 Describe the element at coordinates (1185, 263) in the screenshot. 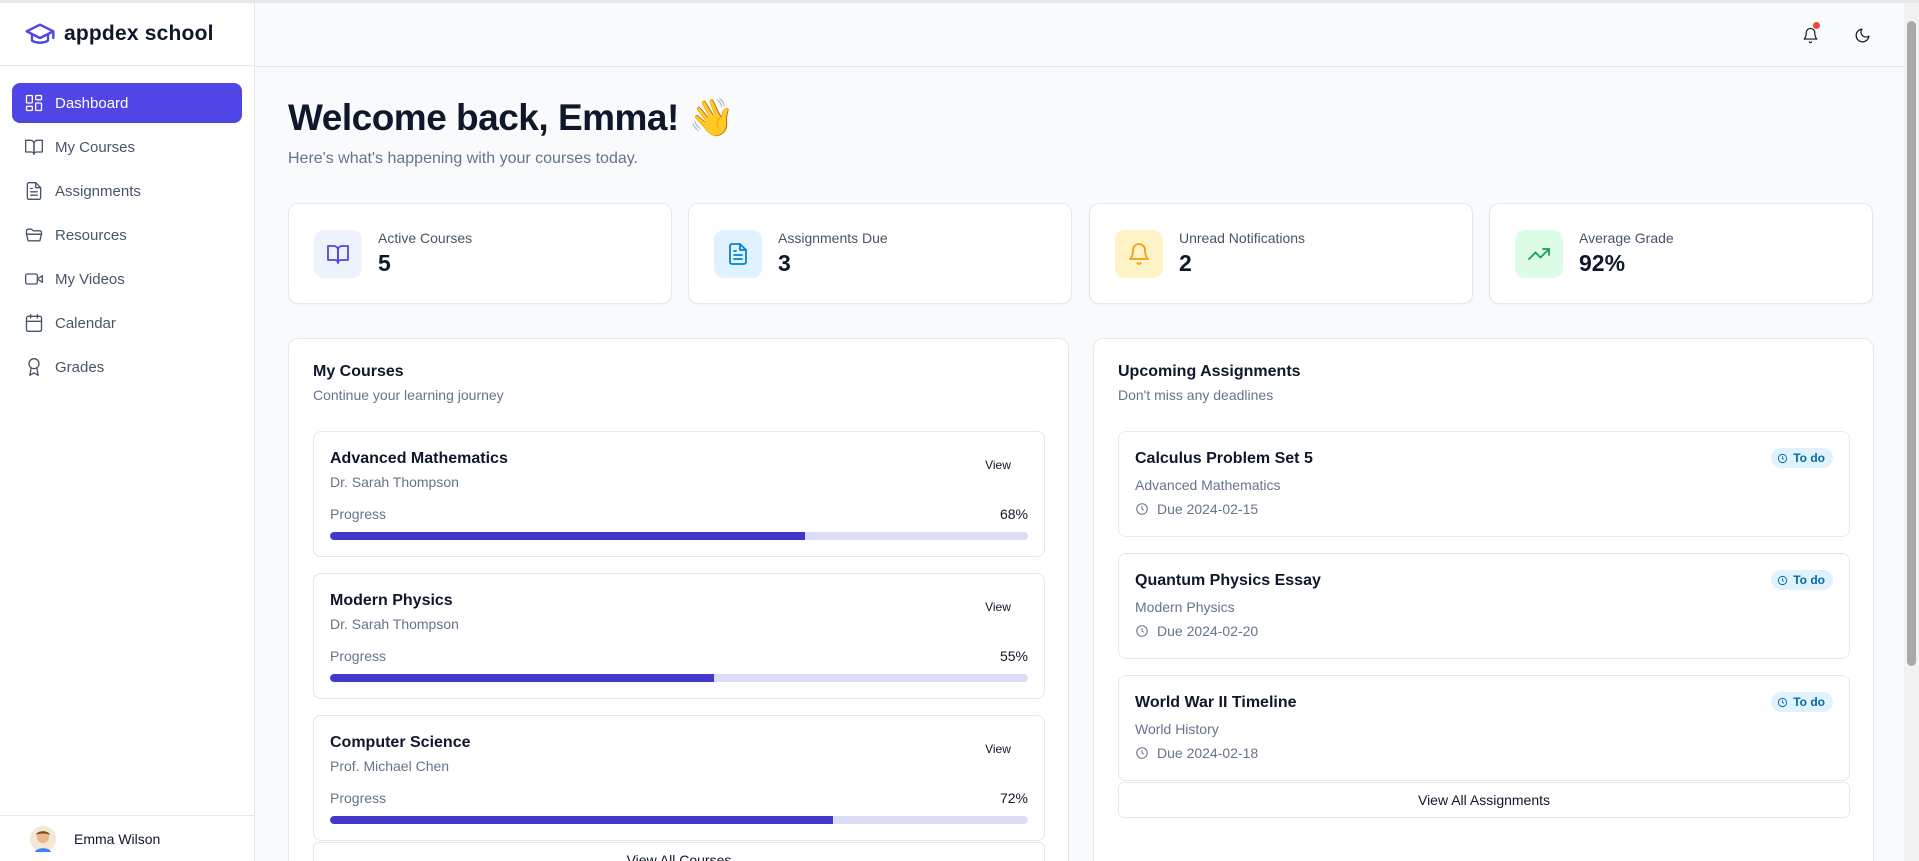

I see `stat-value: 2` at that location.